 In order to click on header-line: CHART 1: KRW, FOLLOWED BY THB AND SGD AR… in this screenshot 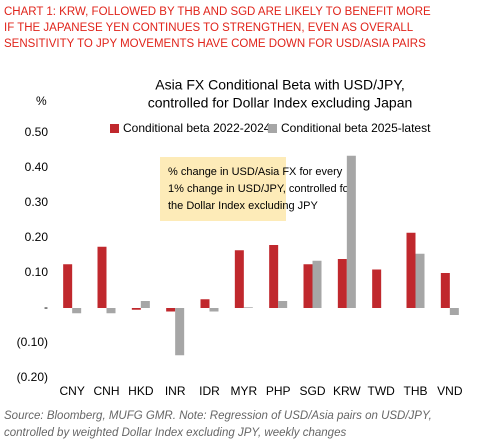, I will do `click(217, 12)`.